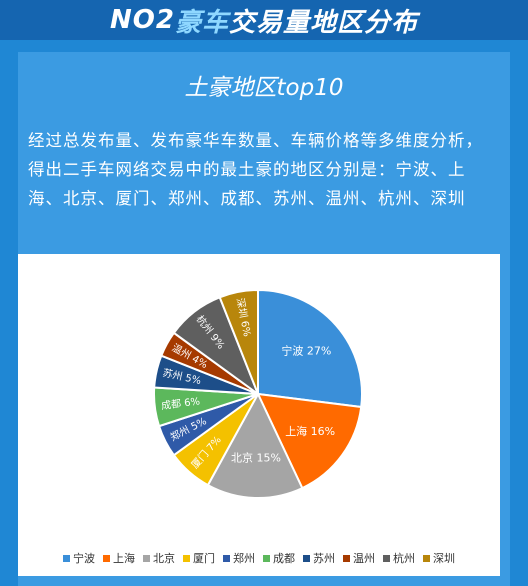  I want to click on legend-label: 苏州, so click(324, 558).